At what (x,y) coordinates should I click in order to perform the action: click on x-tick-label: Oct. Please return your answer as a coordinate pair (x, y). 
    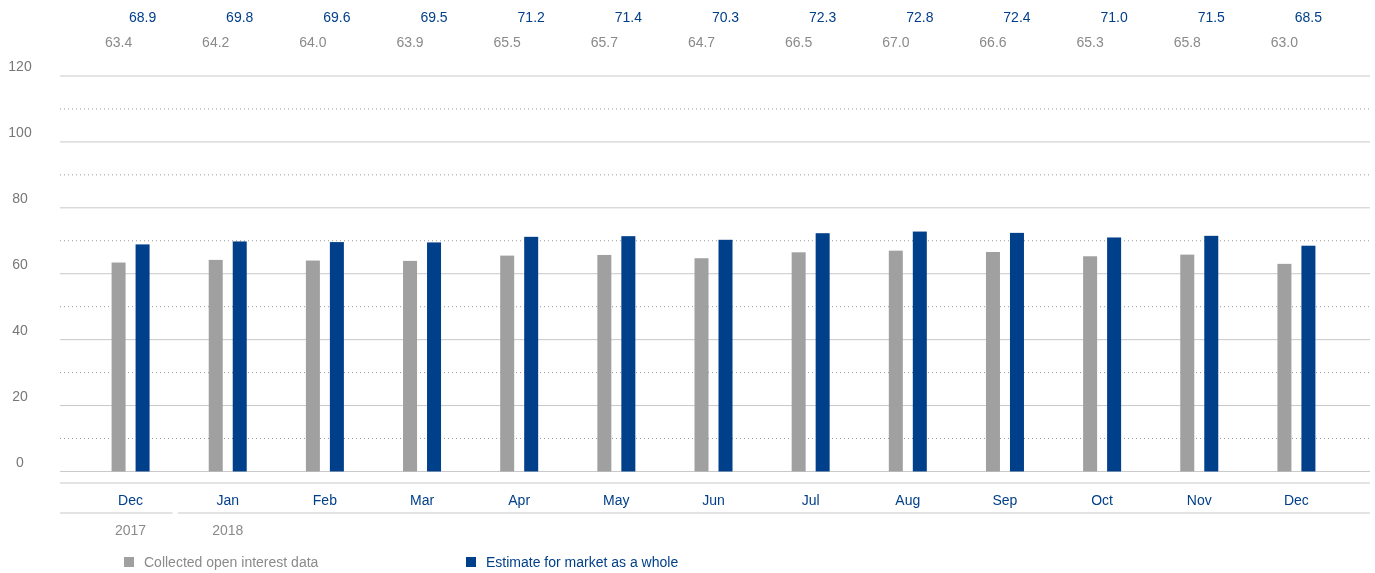
    Looking at the image, I should click on (1102, 500).